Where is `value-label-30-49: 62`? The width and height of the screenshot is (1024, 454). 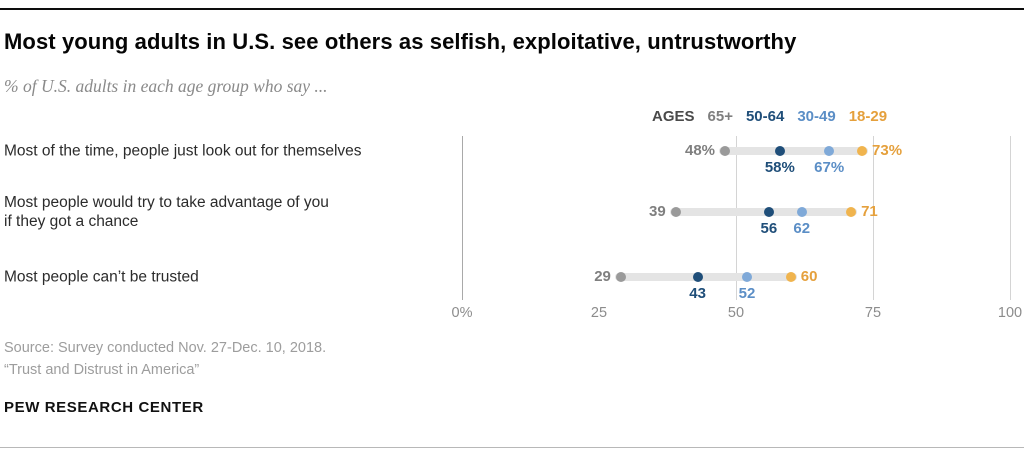
value-label-30-49: 62 is located at coordinates (802, 228).